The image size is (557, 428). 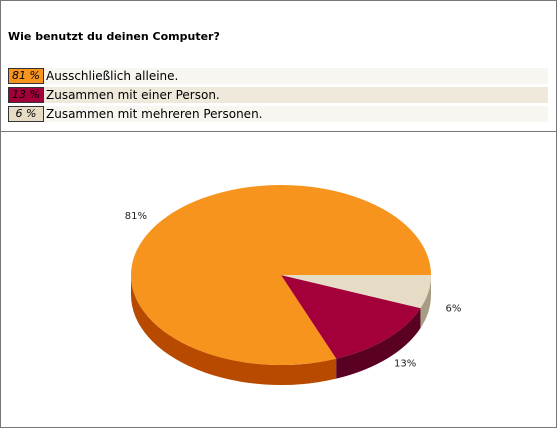 I want to click on legend-swatch: 81 %, so click(x=26, y=76).